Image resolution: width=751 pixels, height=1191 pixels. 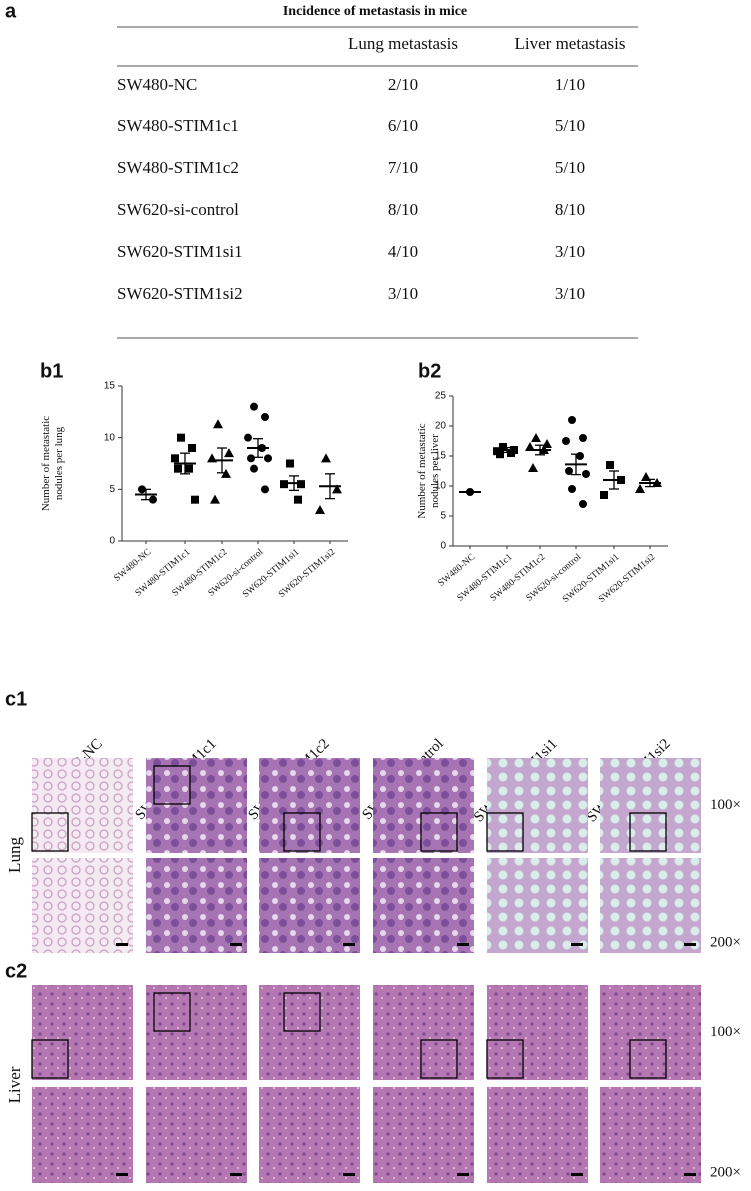 I want to click on y-axis-label-line: nodules per liver, so click(x=435, y=471).